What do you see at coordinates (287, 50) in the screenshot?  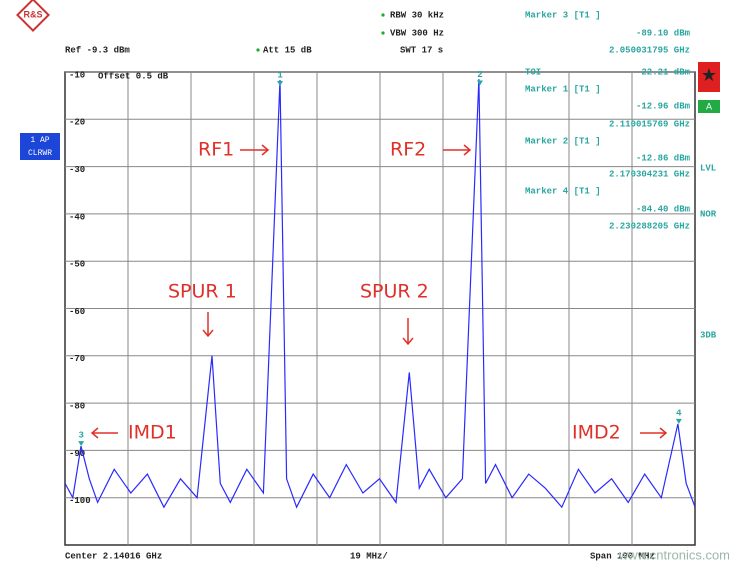 I see `attenuation: Att 15 dB` at bounding box center [287, 50].